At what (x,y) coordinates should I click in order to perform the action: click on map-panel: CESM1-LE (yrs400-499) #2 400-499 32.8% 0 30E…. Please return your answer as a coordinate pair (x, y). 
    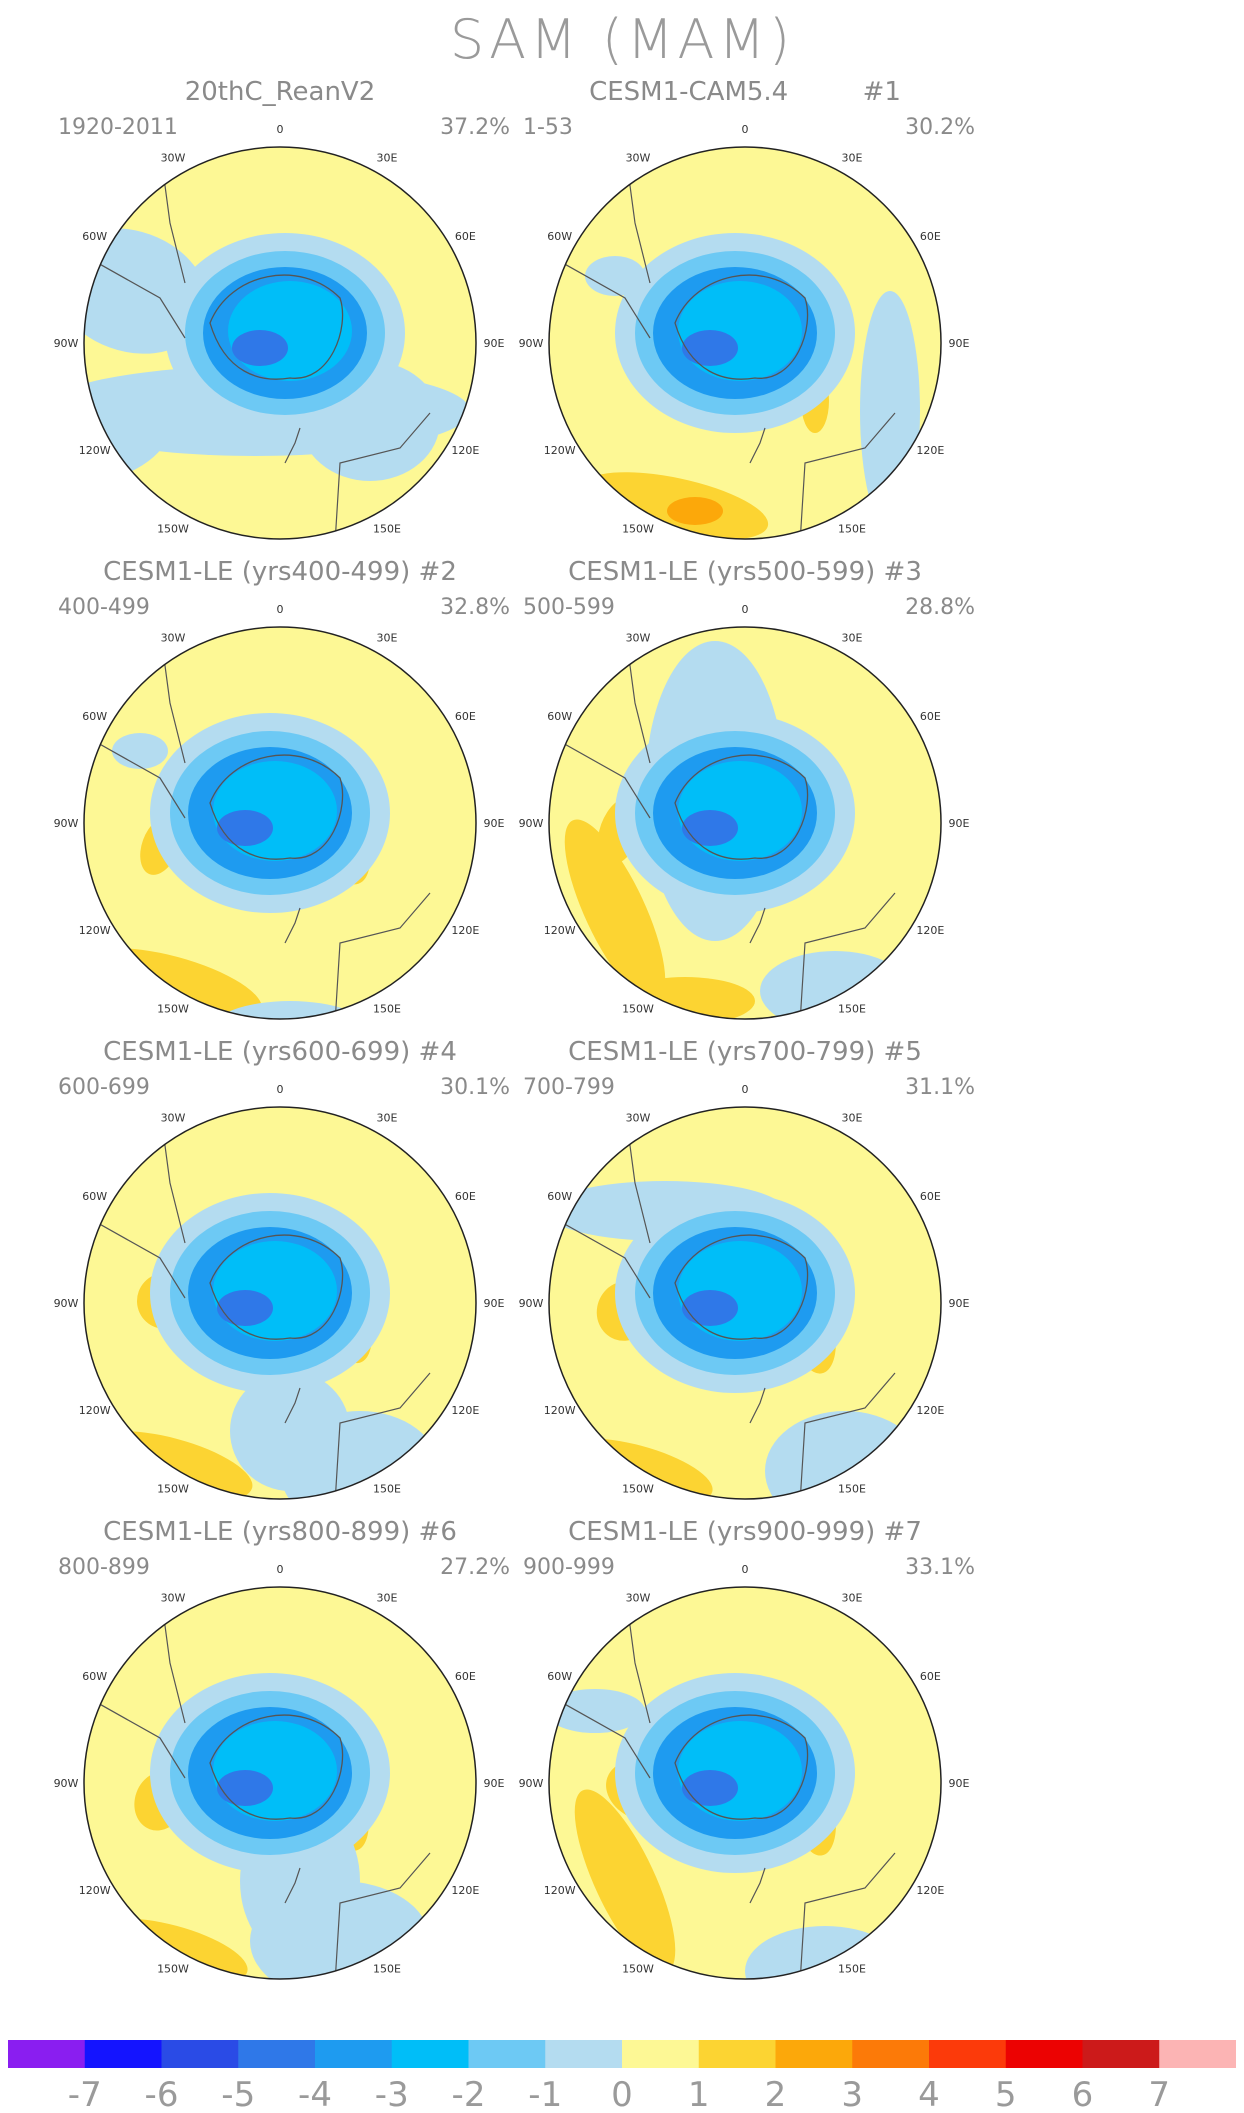
    Looking at the image, I should click on (280, 792).